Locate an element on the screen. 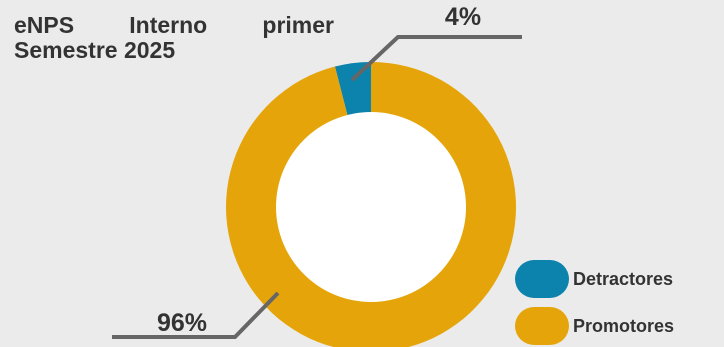 This screenshot has height=347, width=724. legend-label-detractores: Detractores is located at coordinates (623, 278).